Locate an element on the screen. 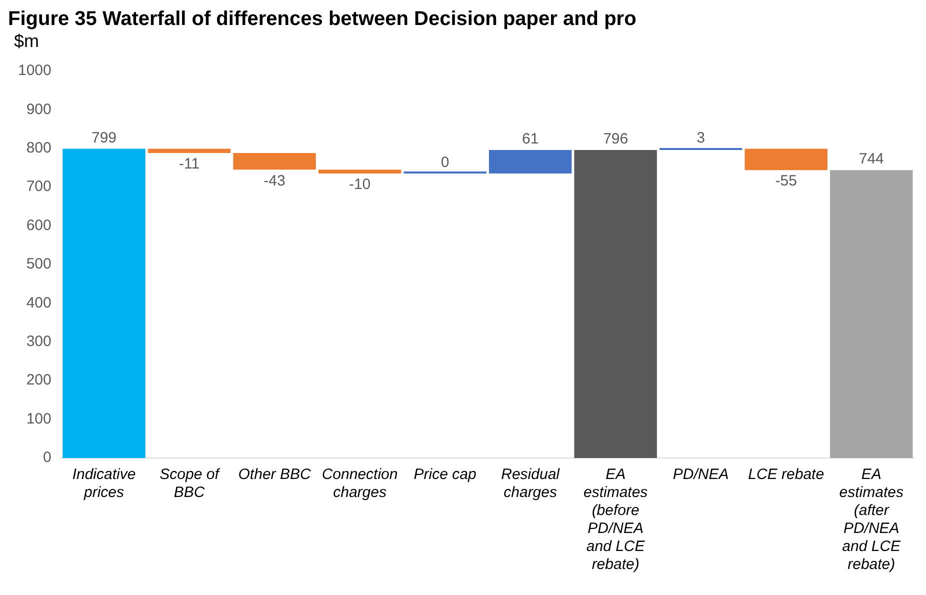 The image size is (926, 595). data-label: 0 is located at coordinates (445, 163).